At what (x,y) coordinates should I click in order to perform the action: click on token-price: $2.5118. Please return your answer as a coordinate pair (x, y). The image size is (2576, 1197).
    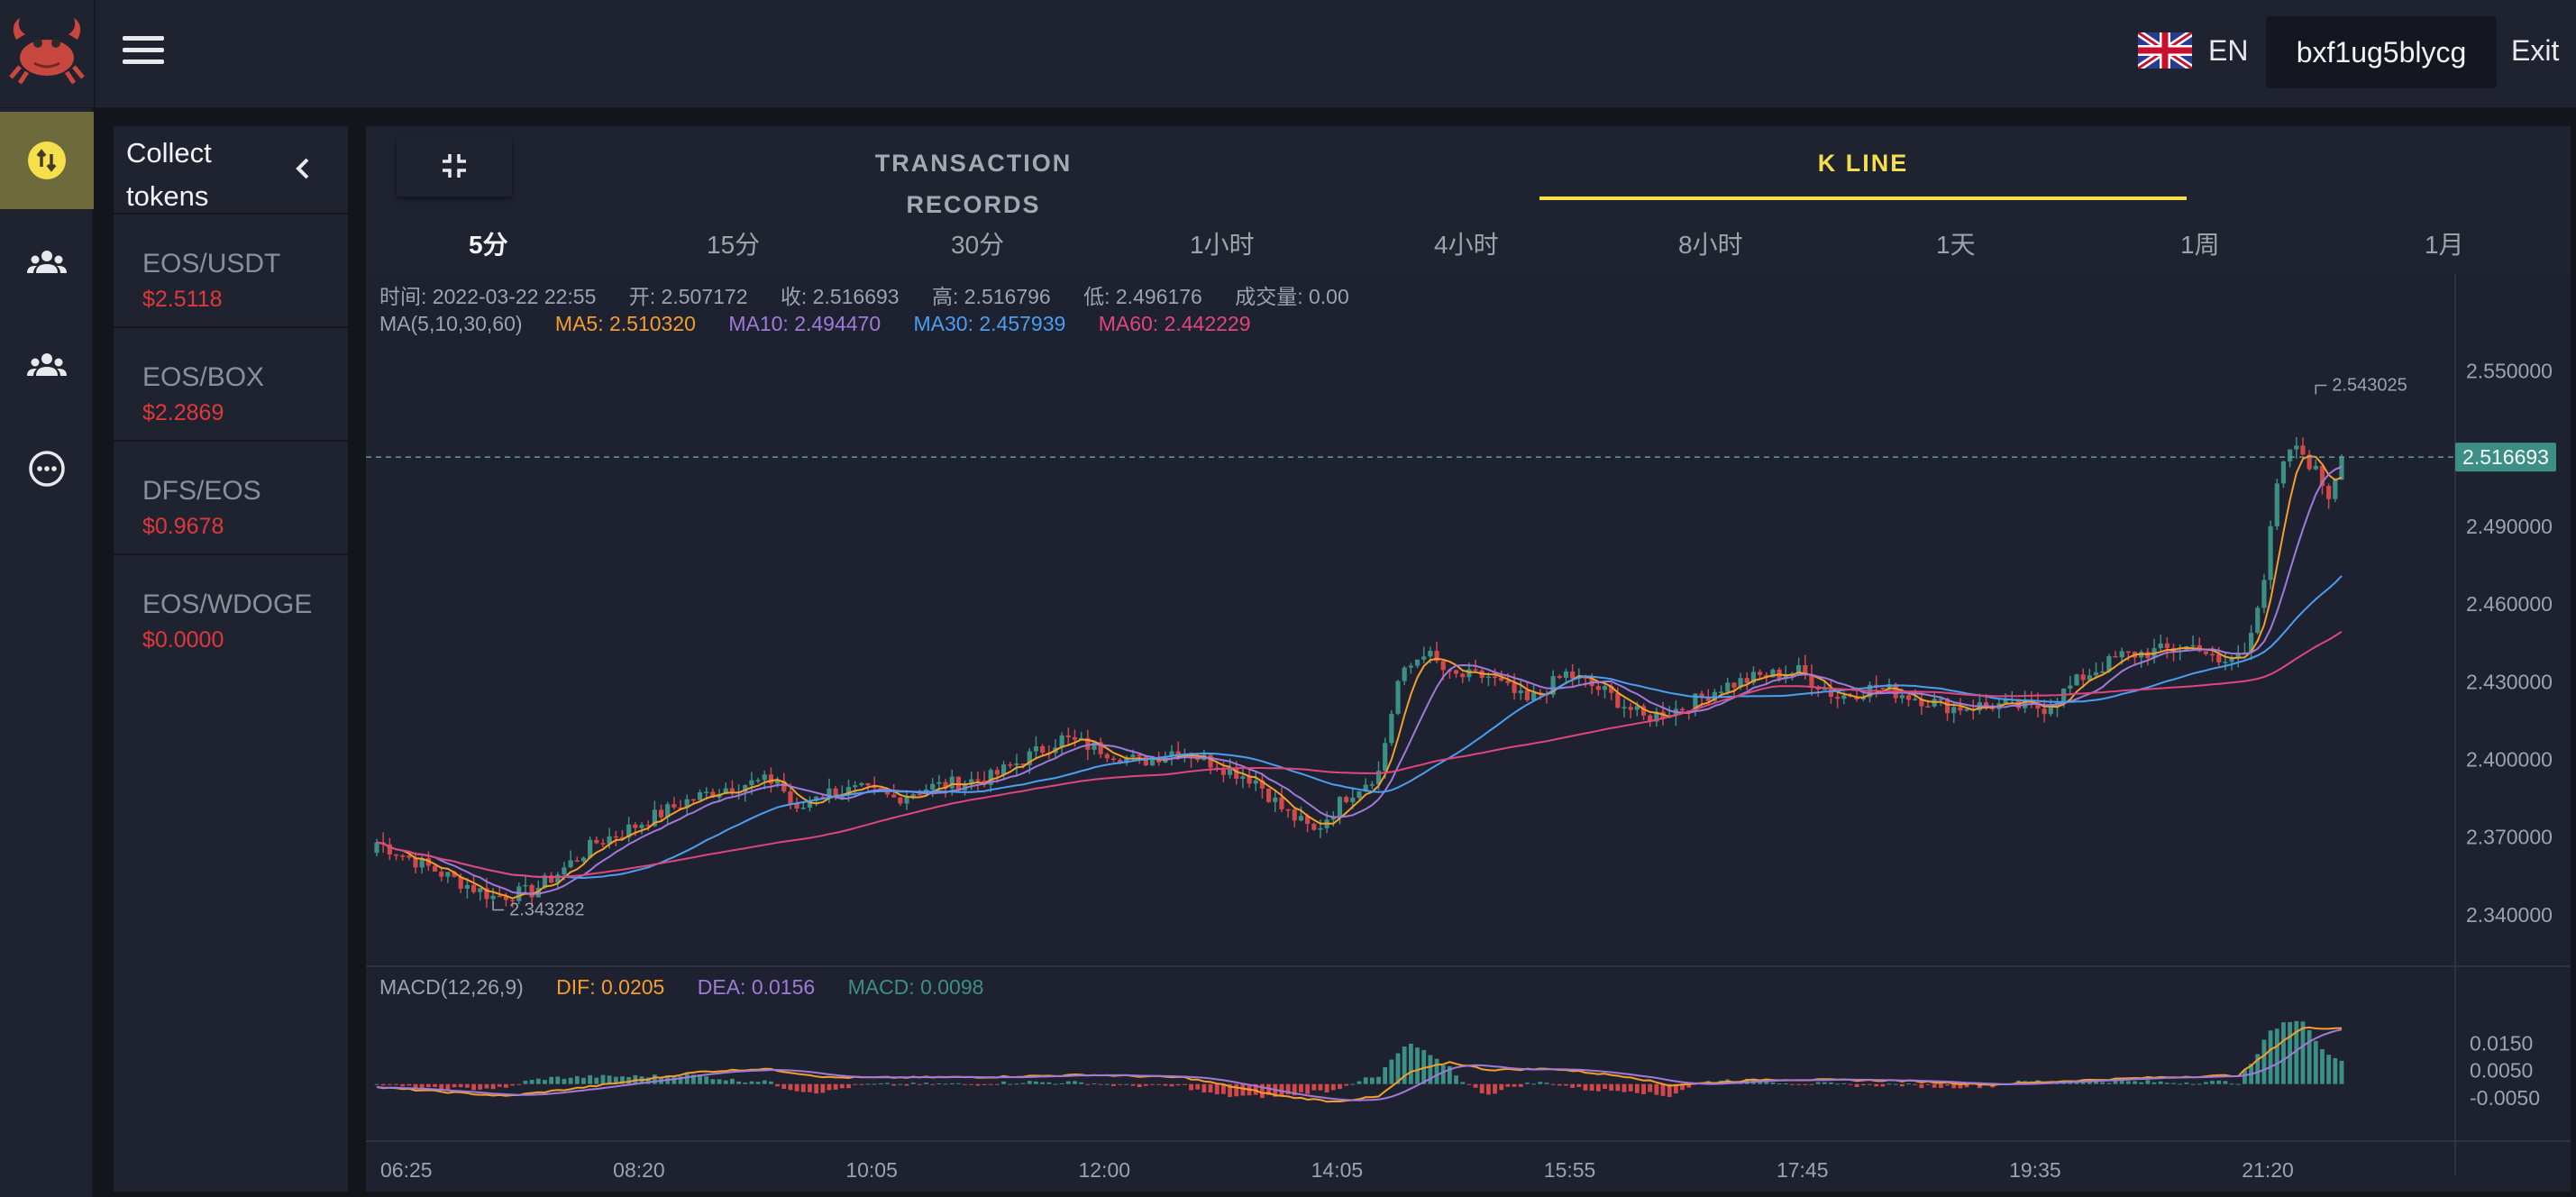
    Looking at the image, I should click on (182, 299).